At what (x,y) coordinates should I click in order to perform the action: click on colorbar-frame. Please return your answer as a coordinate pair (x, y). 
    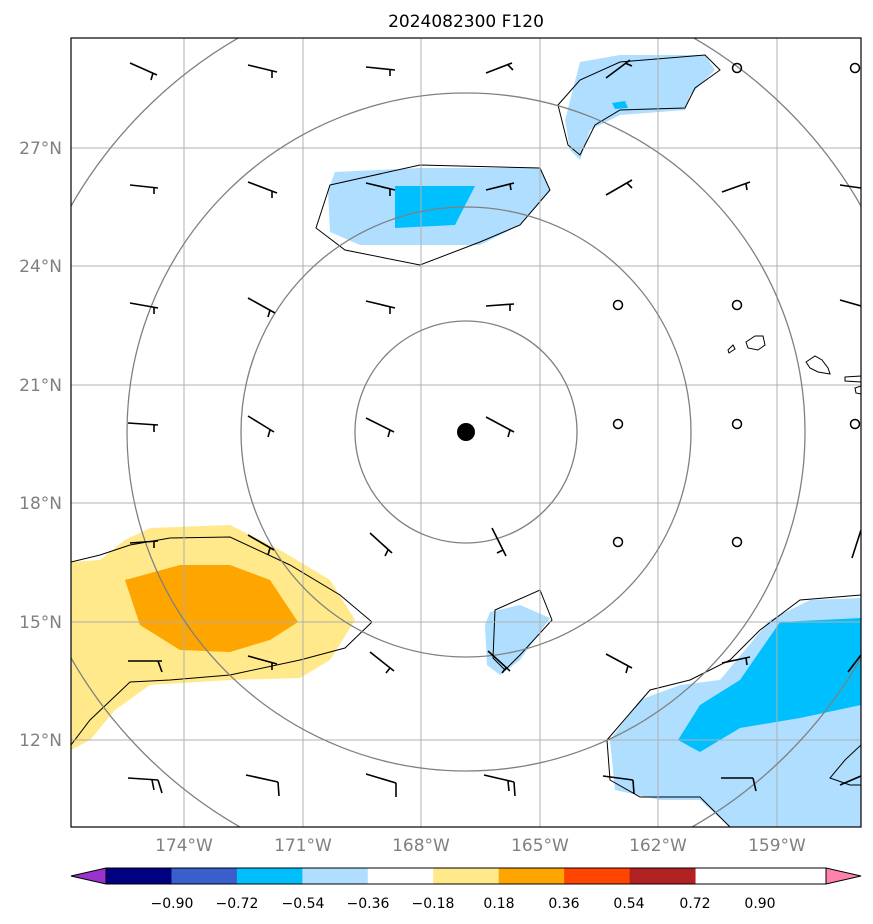
    Looking at the image, I should click on (466, 876).